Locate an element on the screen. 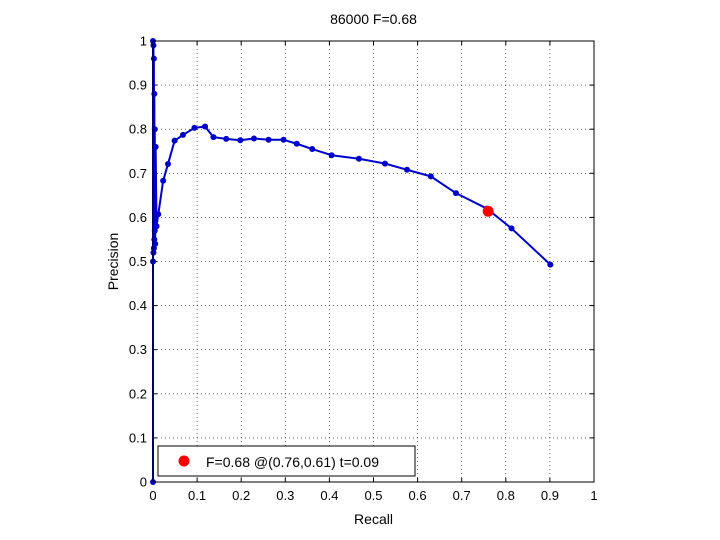 This screenshot has height=540, width=720. y-tick-label: 0.6 is located at coordinates (138, 217).